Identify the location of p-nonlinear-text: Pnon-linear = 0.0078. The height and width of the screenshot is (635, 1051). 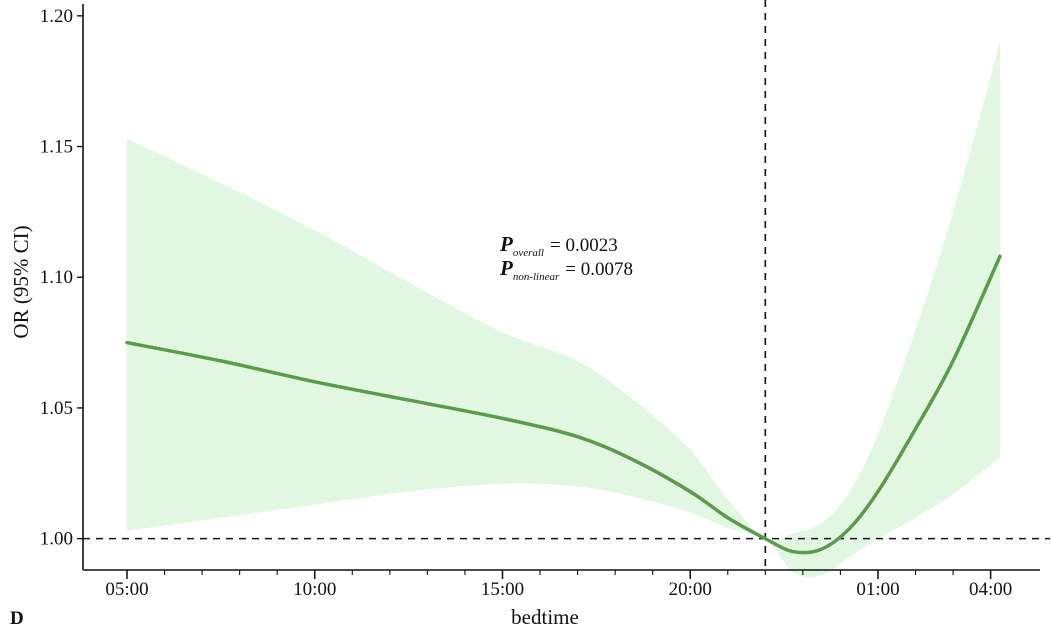
(566, 269).